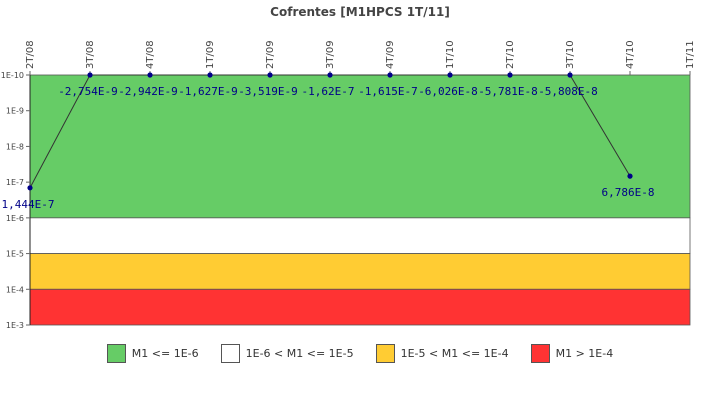 The width and height of the screenshot is (720, 400). What do you see at coordinates (268, 91) in the screenshot?
I see `data-label: -3,519E-9` at bounding box center [268, 91].